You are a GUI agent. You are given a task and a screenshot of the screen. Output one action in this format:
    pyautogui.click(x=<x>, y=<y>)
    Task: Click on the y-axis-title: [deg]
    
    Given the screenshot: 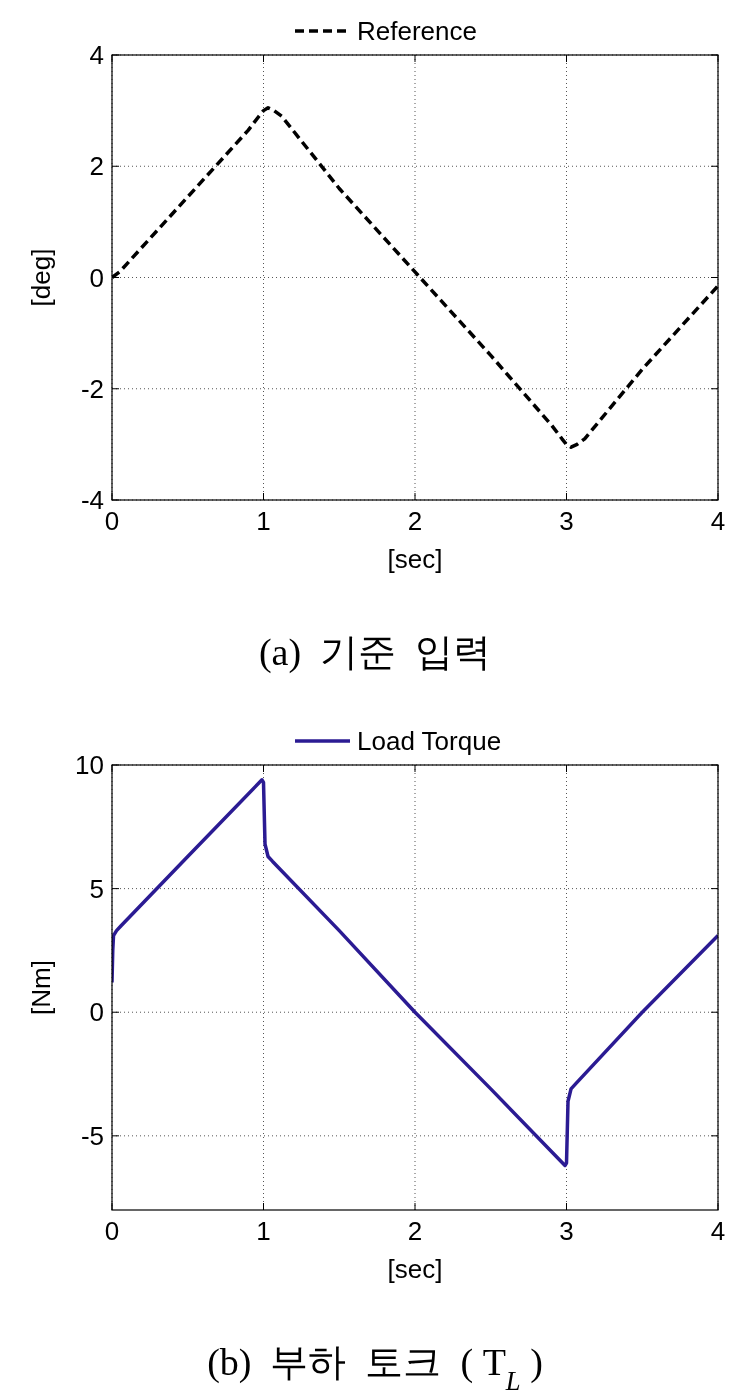 What is the action you would take?
    pyautogui.click(x=41, y=277)
    